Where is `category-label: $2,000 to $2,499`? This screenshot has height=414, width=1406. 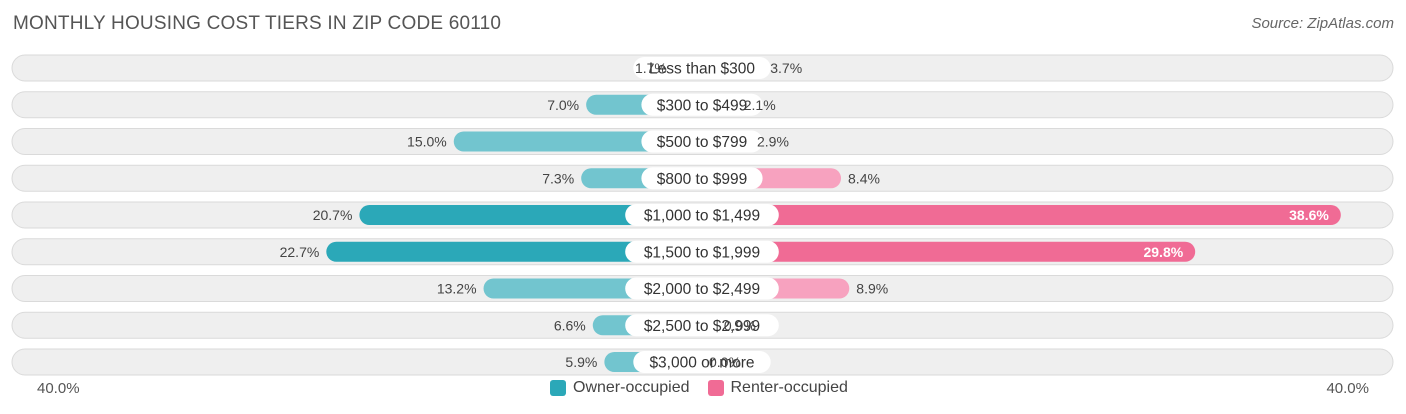 category-label: $2,000 to $2,499 is located at coordinates (702, 289).